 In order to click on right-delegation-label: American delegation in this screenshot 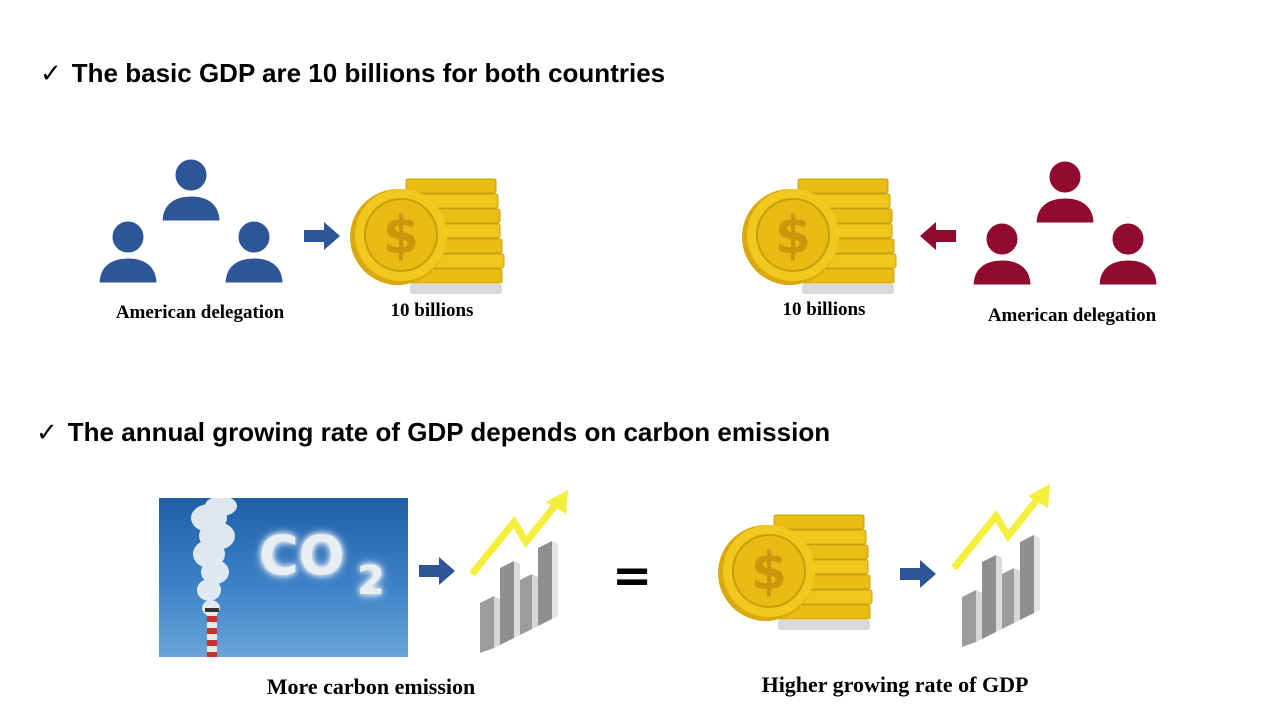, I will do `click(1072, 315)`.